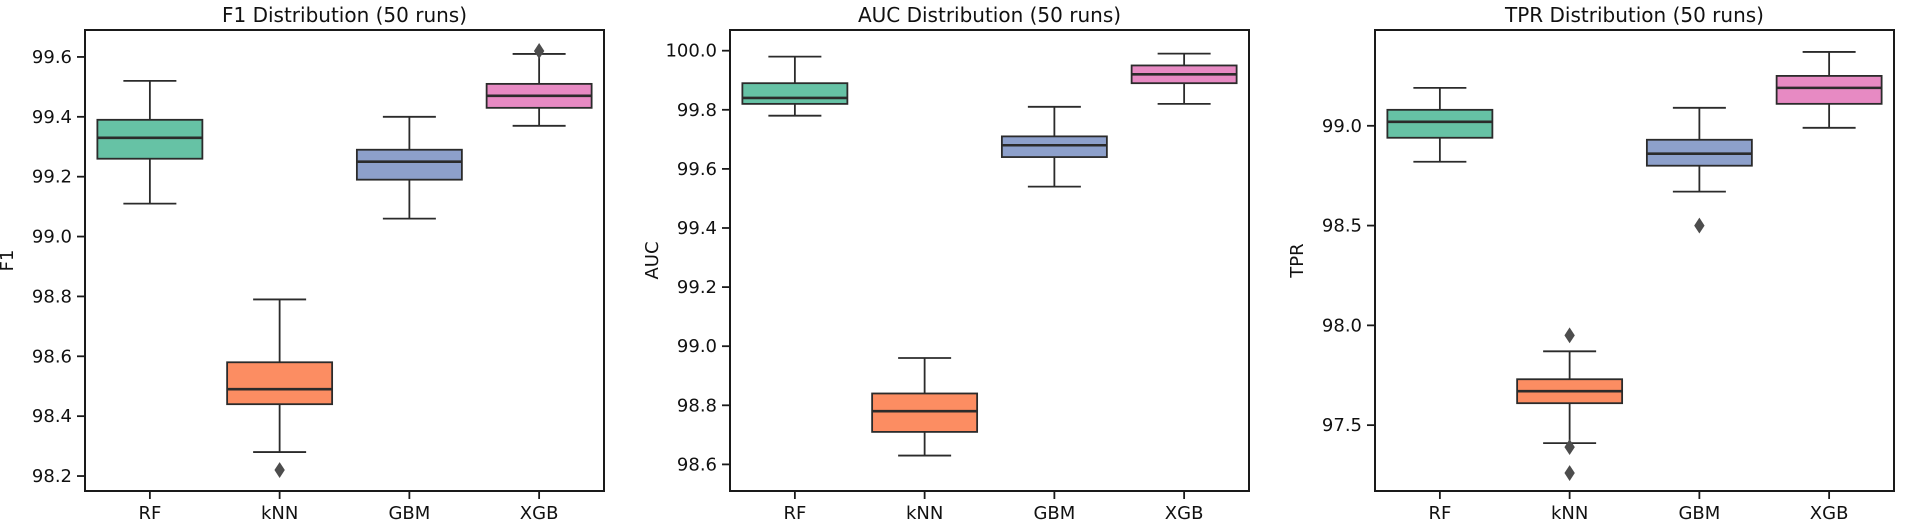 This screenshot has height=524, width=1906. I want to click on chart-title: AUC Distribution (50 runs), so click(989, 15).